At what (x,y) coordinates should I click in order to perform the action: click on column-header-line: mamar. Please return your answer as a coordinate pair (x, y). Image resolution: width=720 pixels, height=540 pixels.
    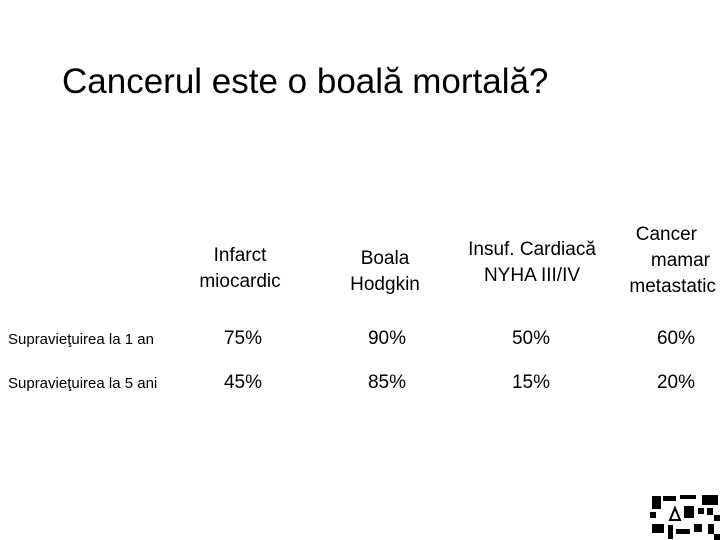
    Looking at the image, I should click on (680, 260).